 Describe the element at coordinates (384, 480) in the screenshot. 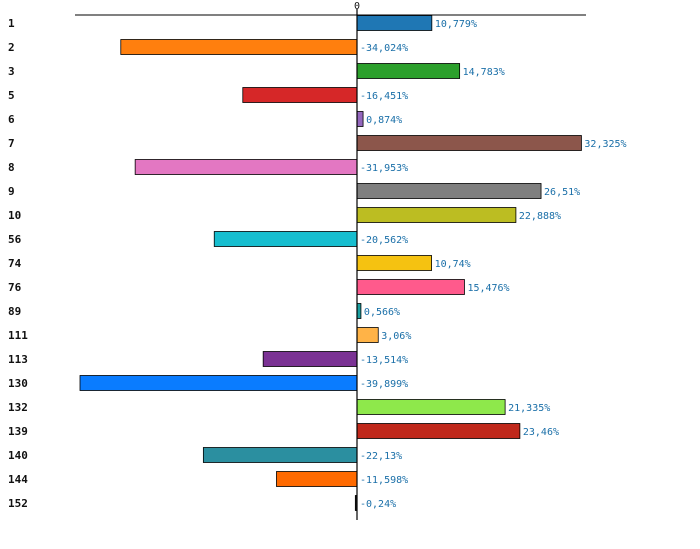

I see `value-label: -11,598%` at that location.